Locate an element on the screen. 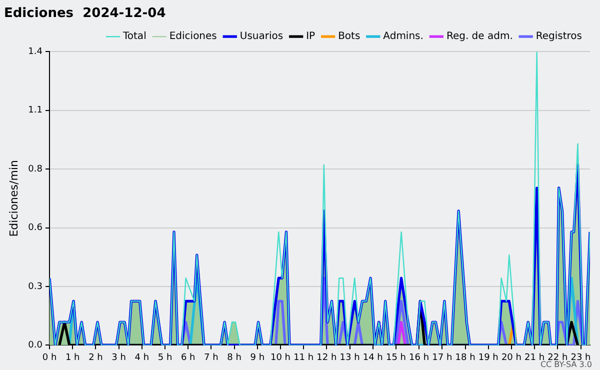 The width and height of the screenshot is (600, 370). x-tick-label: 18 h is located at coordinates (465, 357).